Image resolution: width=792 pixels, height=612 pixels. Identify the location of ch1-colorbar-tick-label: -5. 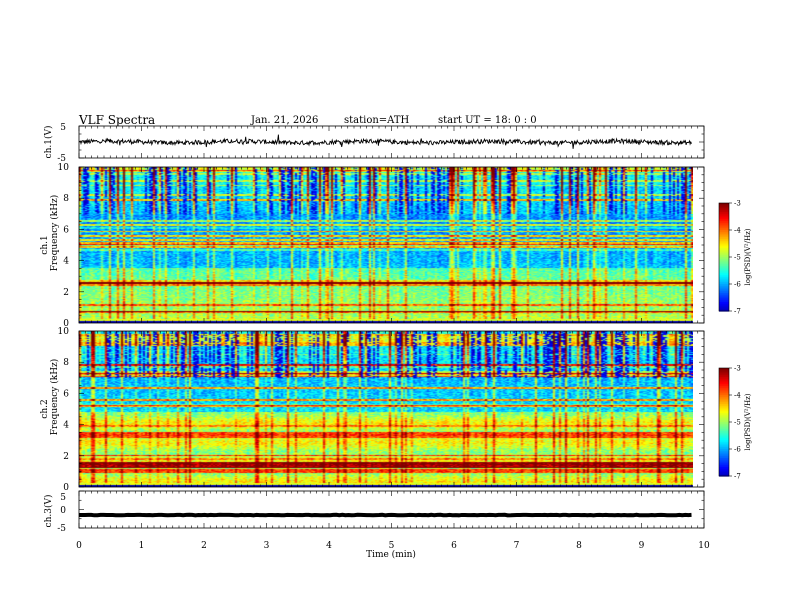
(737, 258).